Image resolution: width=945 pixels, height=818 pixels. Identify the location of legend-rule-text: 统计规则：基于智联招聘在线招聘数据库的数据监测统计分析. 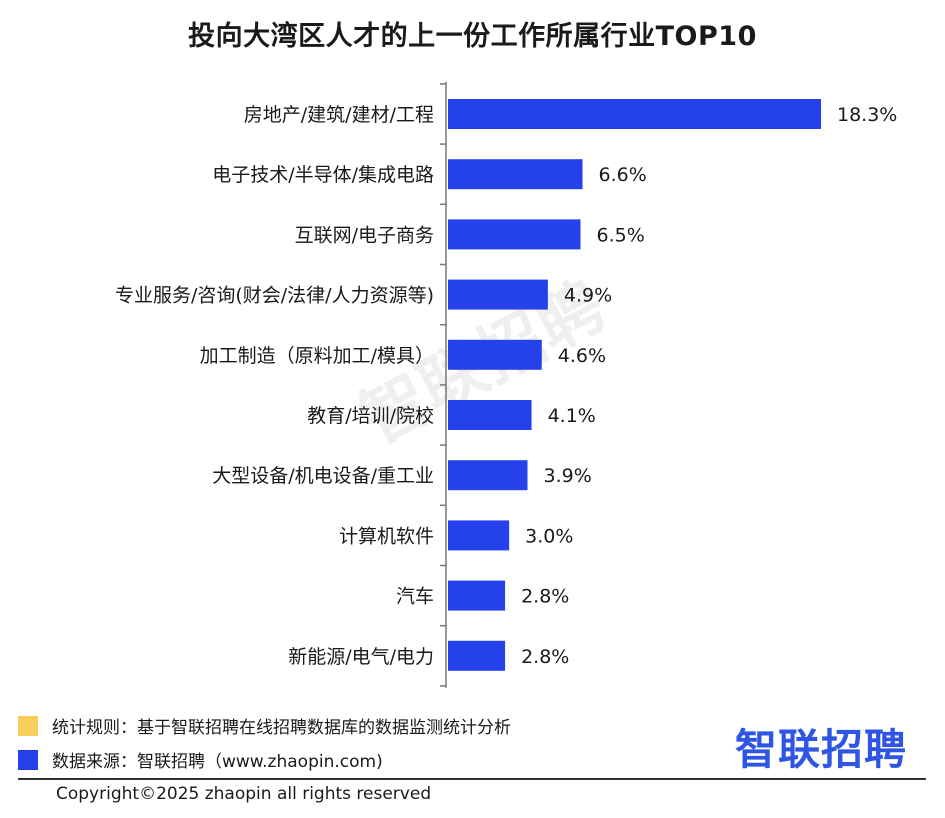
(281, 728).